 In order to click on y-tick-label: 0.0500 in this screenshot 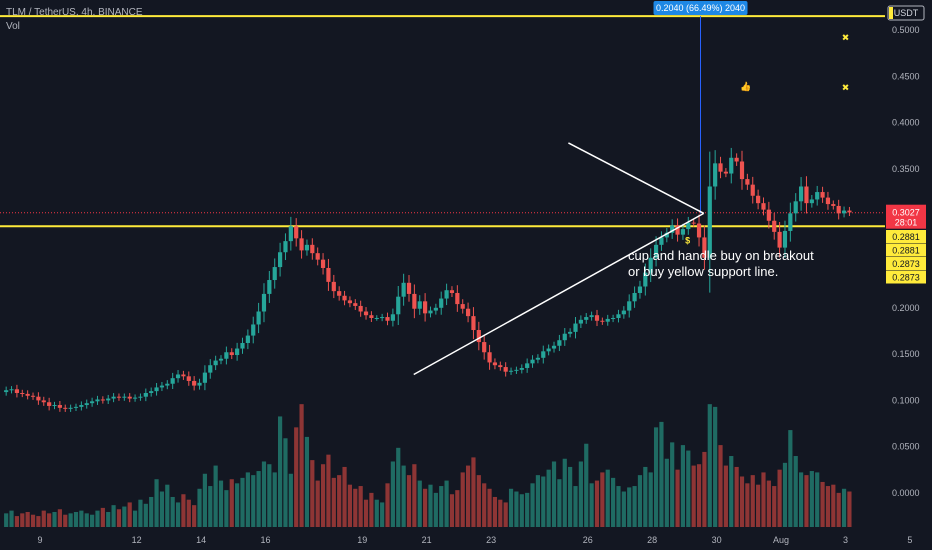, I will do `click(906, 447)`.